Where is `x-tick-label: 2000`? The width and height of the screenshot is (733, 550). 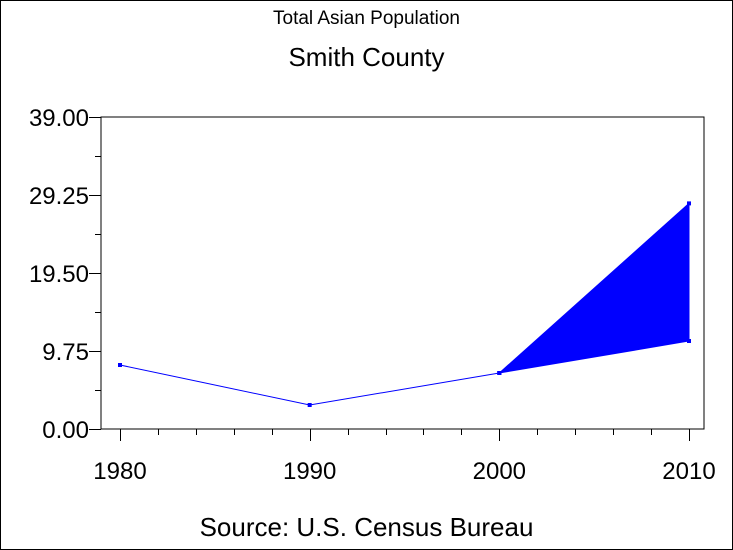 x-tick-label: 2000 is located at coordinates (499, 471).